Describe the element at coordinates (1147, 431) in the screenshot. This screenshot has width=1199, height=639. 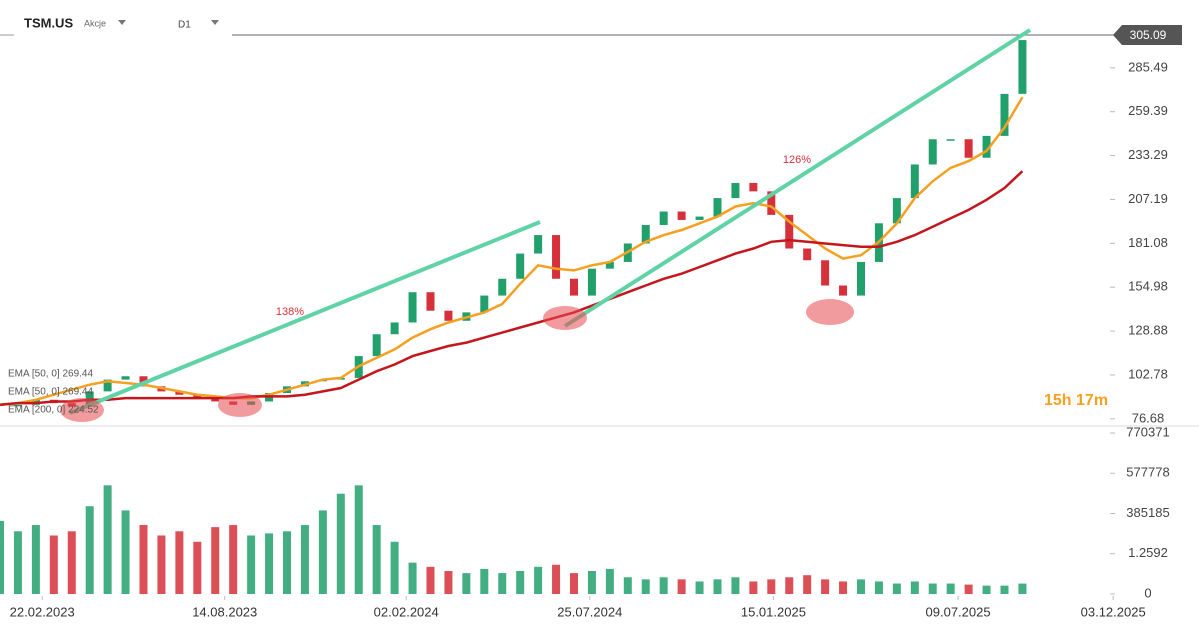
I see `y2-tick-label: 770371` at that location.